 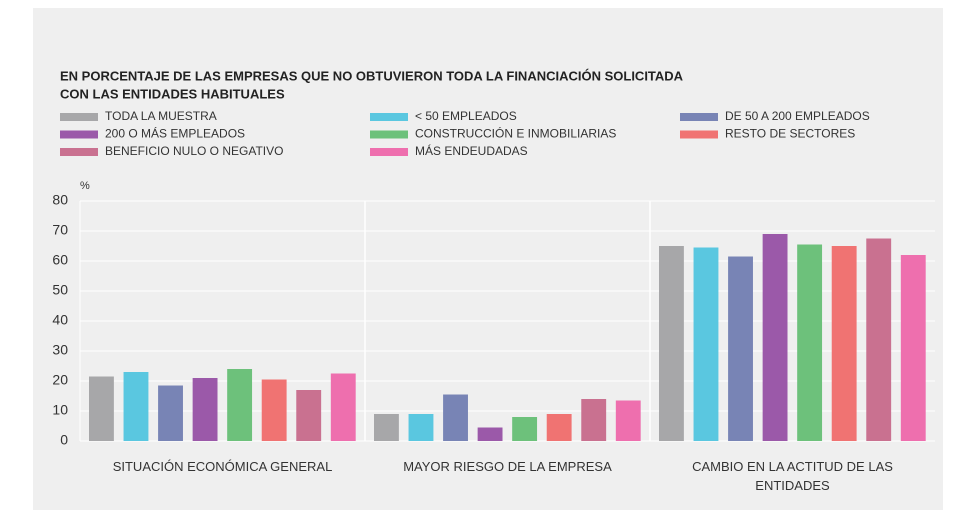 I want to click on legend-label: DE 50 A 200 EMPLEADOS, so click(x=797, y=116).